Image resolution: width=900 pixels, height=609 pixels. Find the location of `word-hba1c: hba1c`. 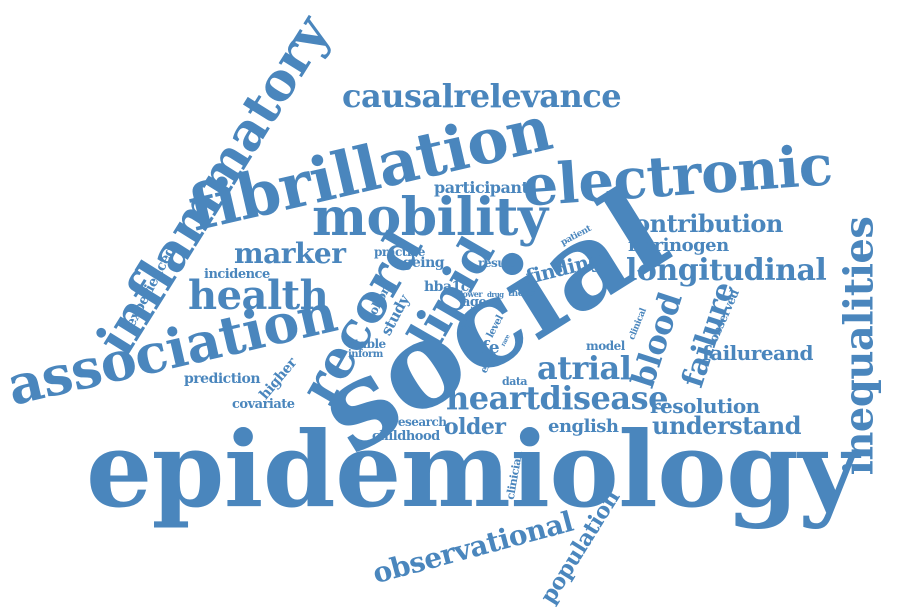

word-hba1c: hba1c is located at coordinates (446, 287).